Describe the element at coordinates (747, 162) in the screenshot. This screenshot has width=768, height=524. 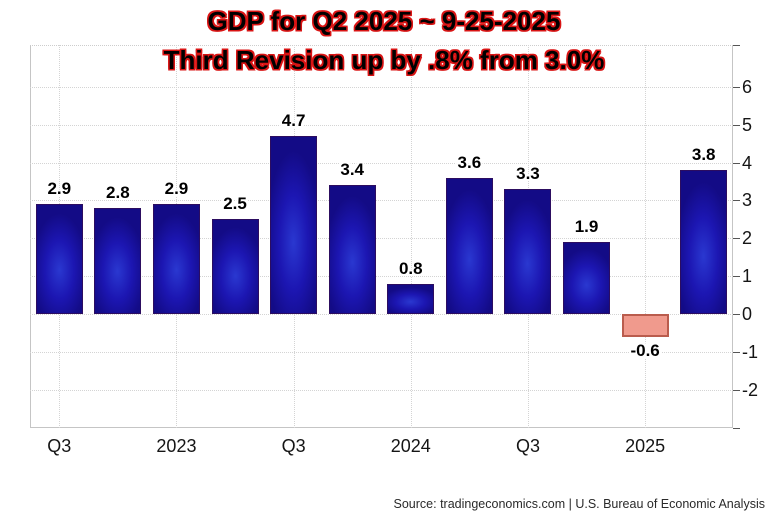
I see `y-axis-label: 4` at that location.